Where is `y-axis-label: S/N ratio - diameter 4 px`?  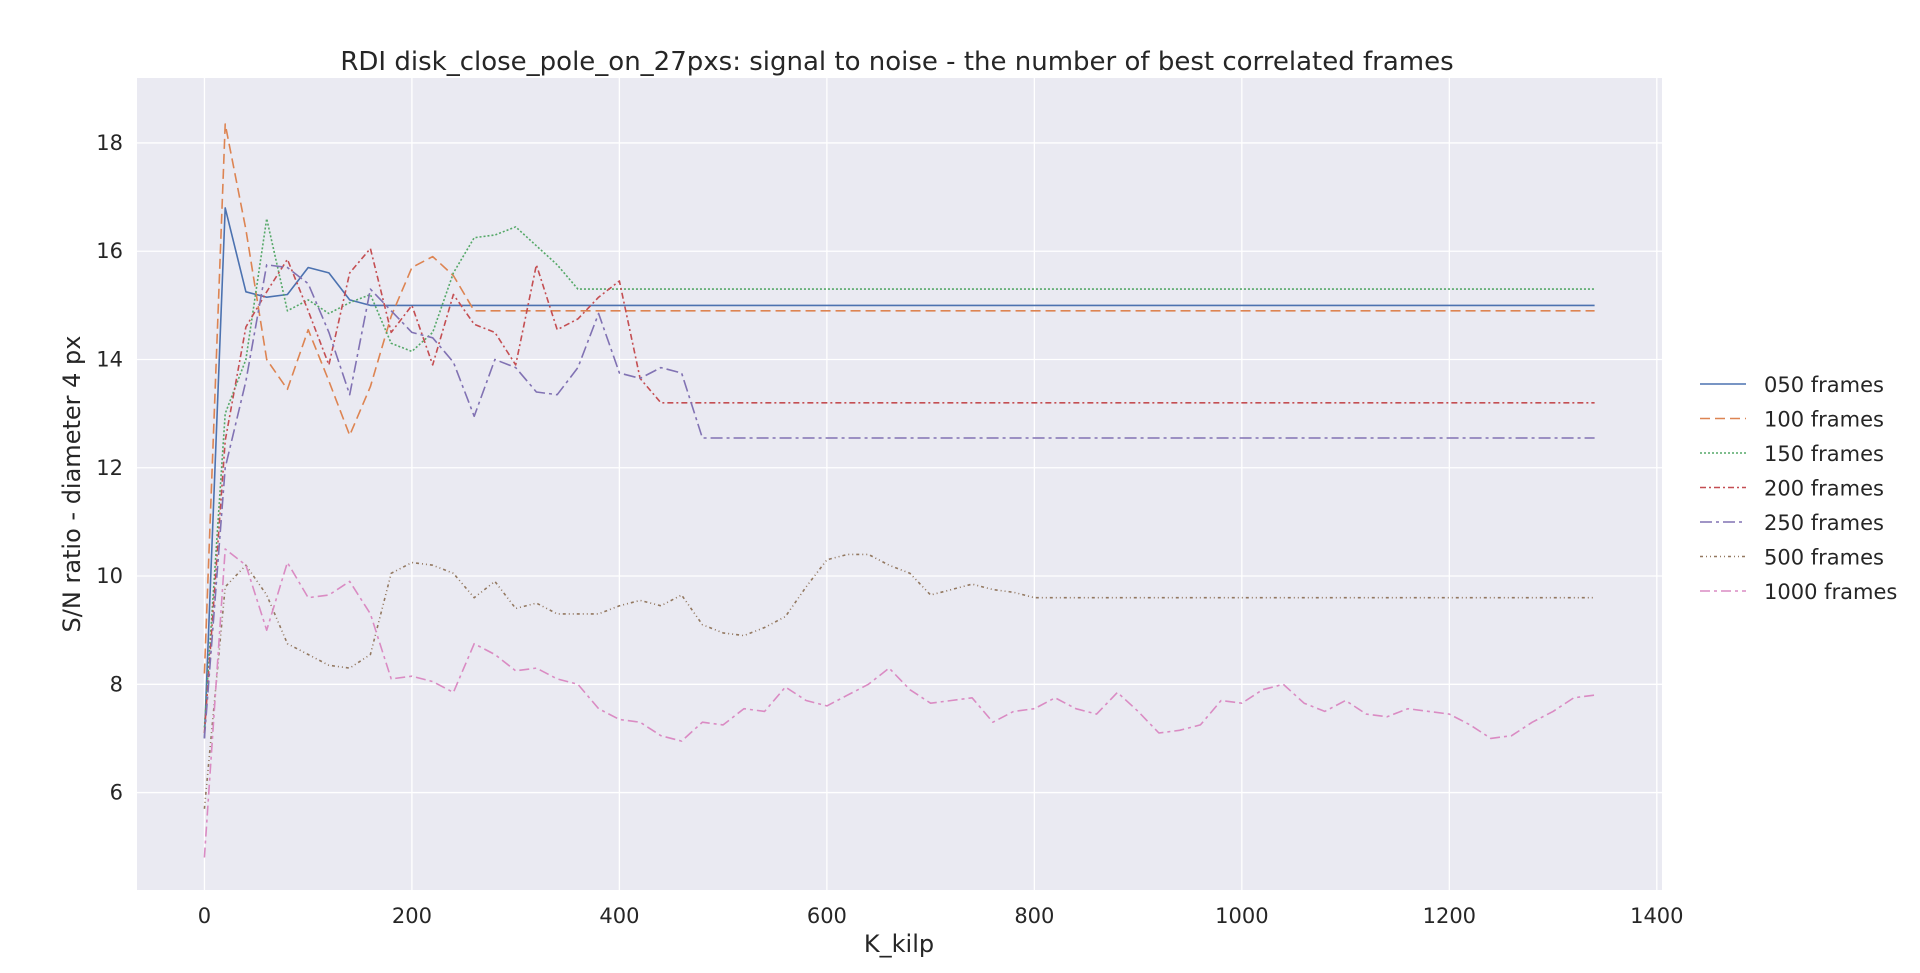
y-axis-label: S/N ratio - diameter 4 px is located at coordinates (72, 484).